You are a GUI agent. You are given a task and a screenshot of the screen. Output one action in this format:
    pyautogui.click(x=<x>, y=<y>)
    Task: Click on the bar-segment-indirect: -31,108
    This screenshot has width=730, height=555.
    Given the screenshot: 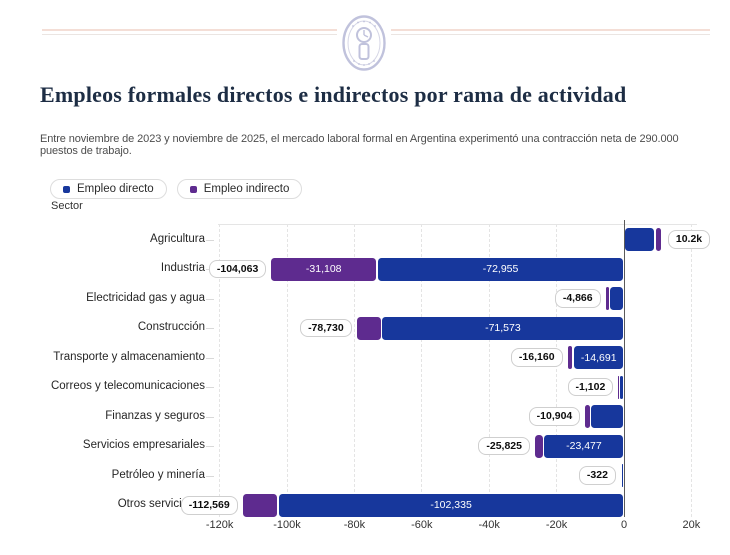 What is the action you would take?
    pyautogui.click(x=324, y=269)
    